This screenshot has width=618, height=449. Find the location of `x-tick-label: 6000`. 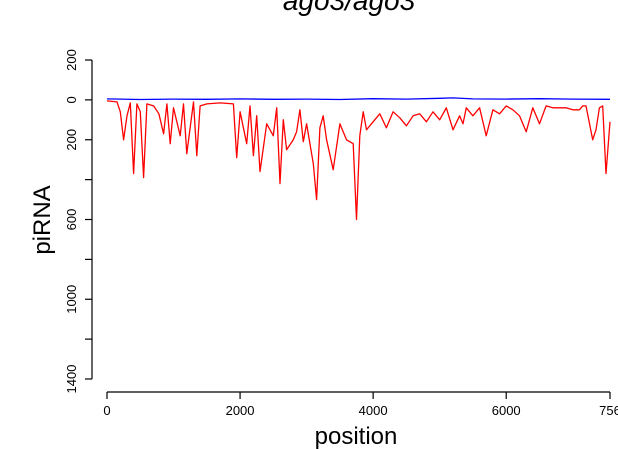

x-tick-label: 6000 is located at coordinates (506, 410).